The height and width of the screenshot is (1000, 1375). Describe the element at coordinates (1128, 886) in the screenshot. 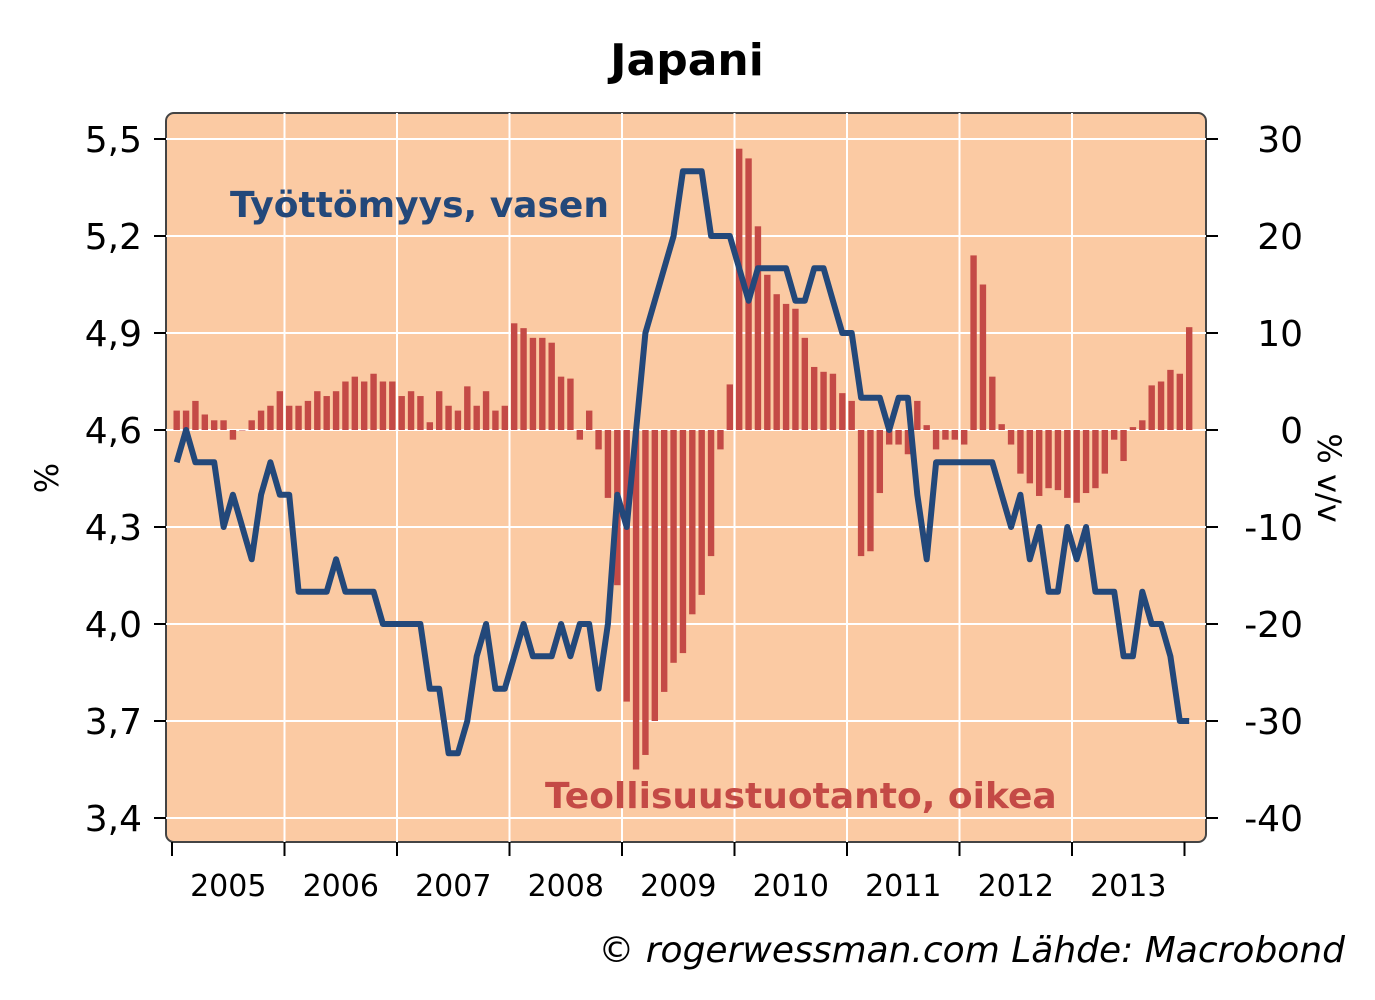

I see `x-tick-label: 2013` at that location.